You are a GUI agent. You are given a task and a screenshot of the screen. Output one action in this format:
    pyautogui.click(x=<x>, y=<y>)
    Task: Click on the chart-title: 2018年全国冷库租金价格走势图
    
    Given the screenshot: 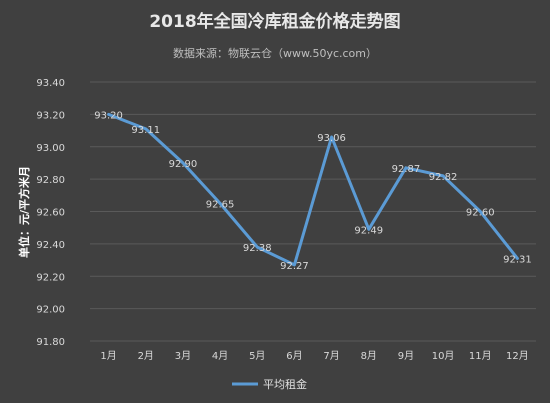 What is the action you would take?
    pyautogui.click(x=274, y=21)
    